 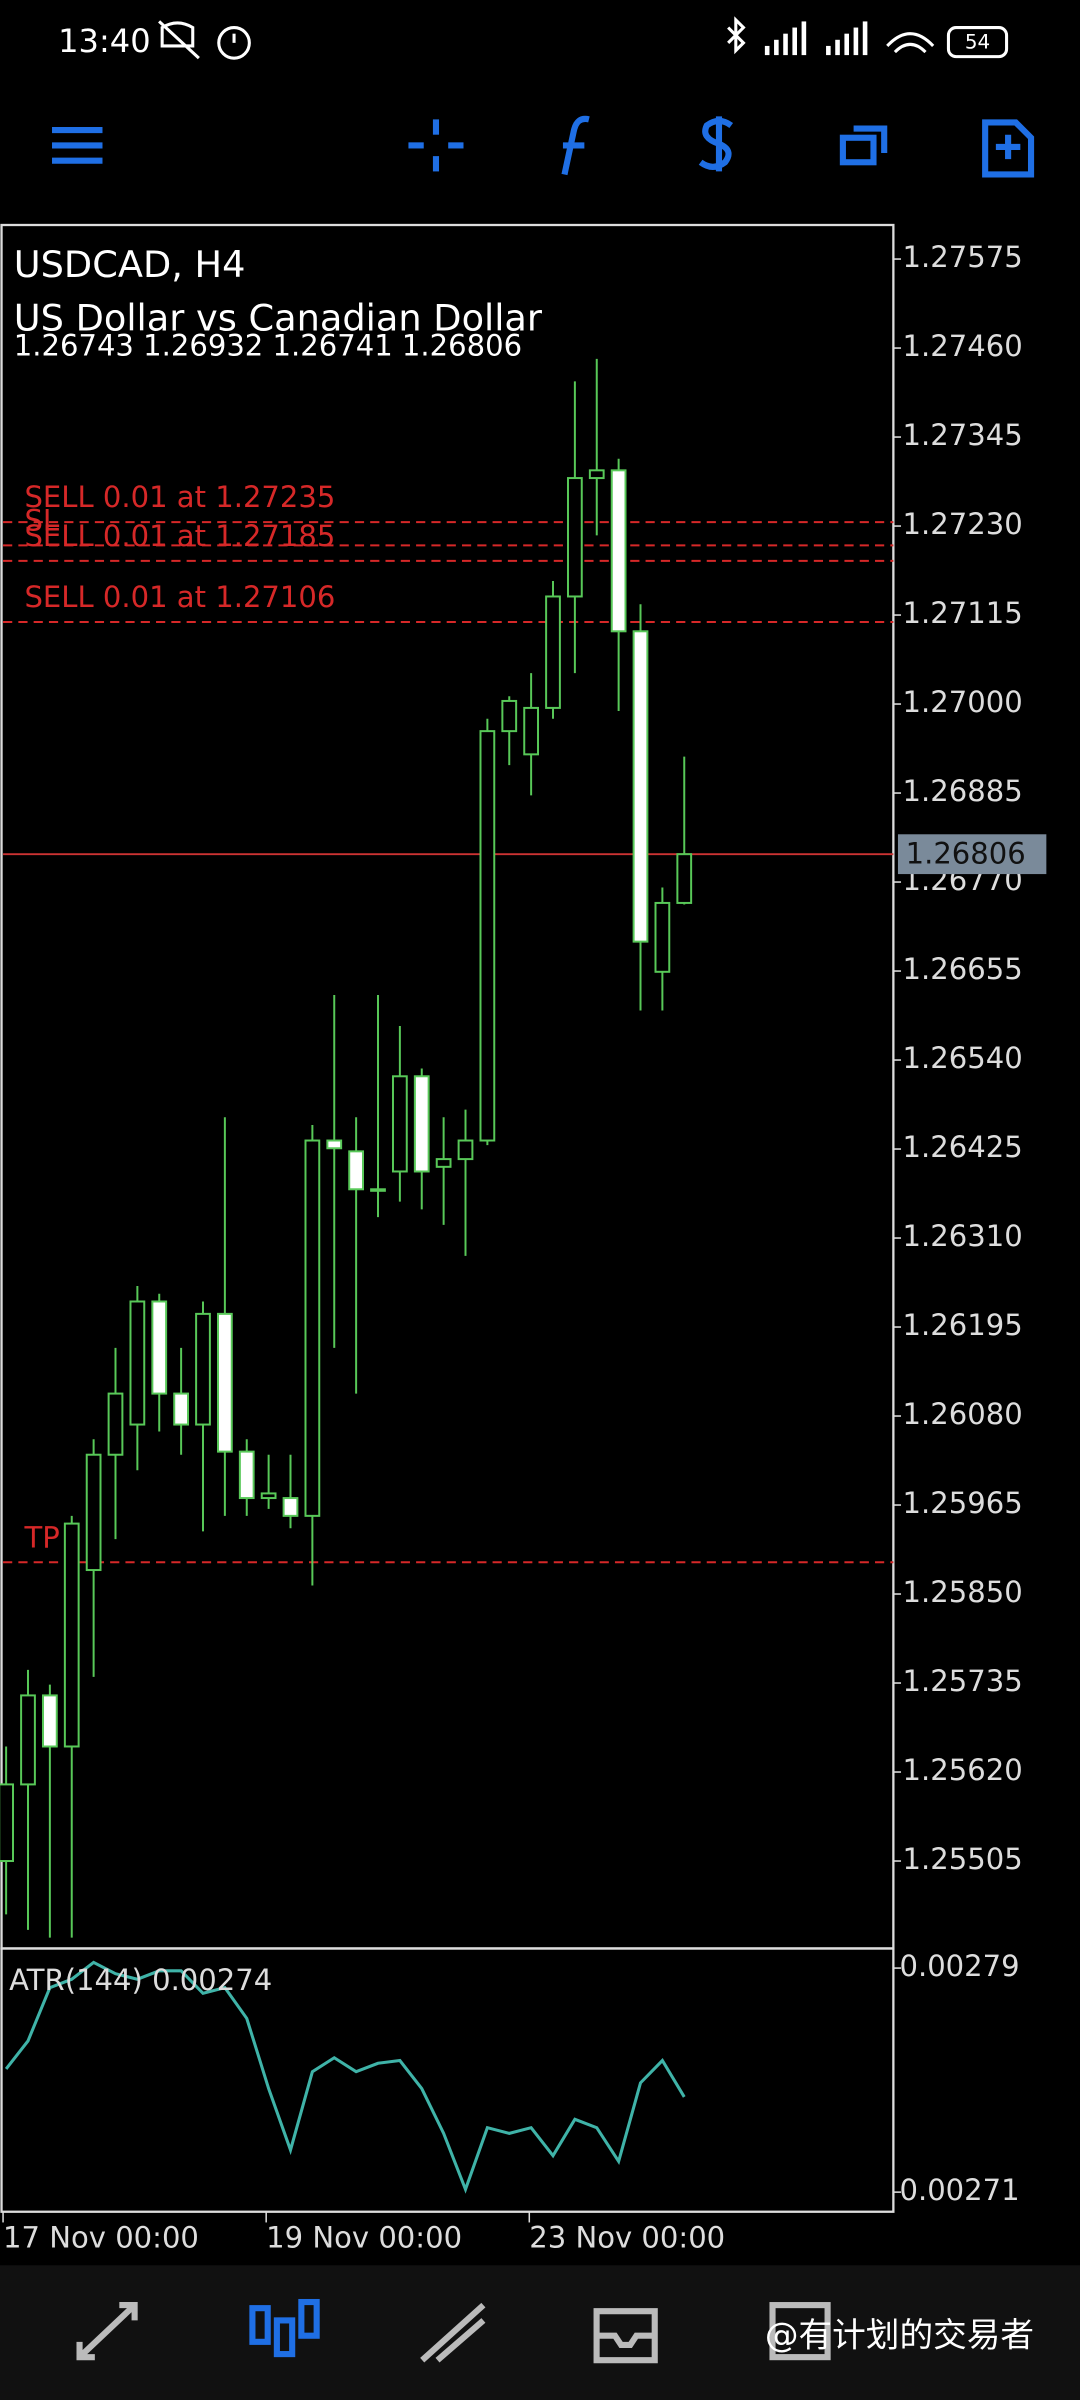 I want to click on tp-label: TP, so click(x=41, y=1537).